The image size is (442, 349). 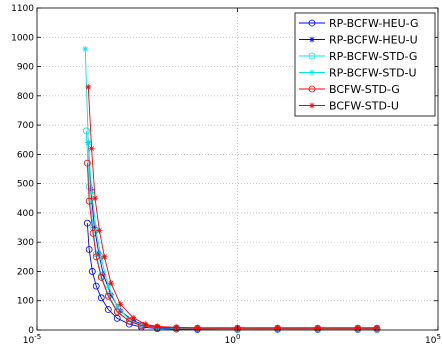 I want to click on y-tick-label: 1100, so click(x=22, y=9).